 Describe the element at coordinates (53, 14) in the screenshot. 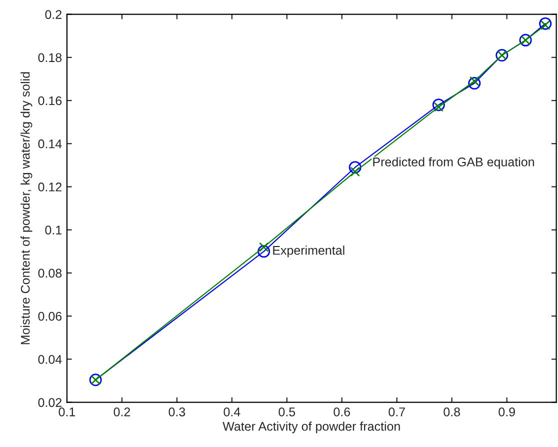

I see `y-tick-label: 0.2` at that location.